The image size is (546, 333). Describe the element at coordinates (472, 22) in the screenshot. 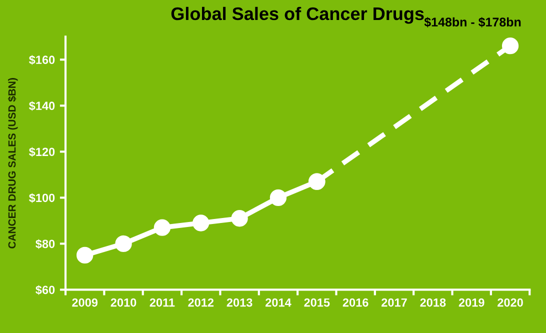

I see `annotation: $148bn - $178bn` at that location.